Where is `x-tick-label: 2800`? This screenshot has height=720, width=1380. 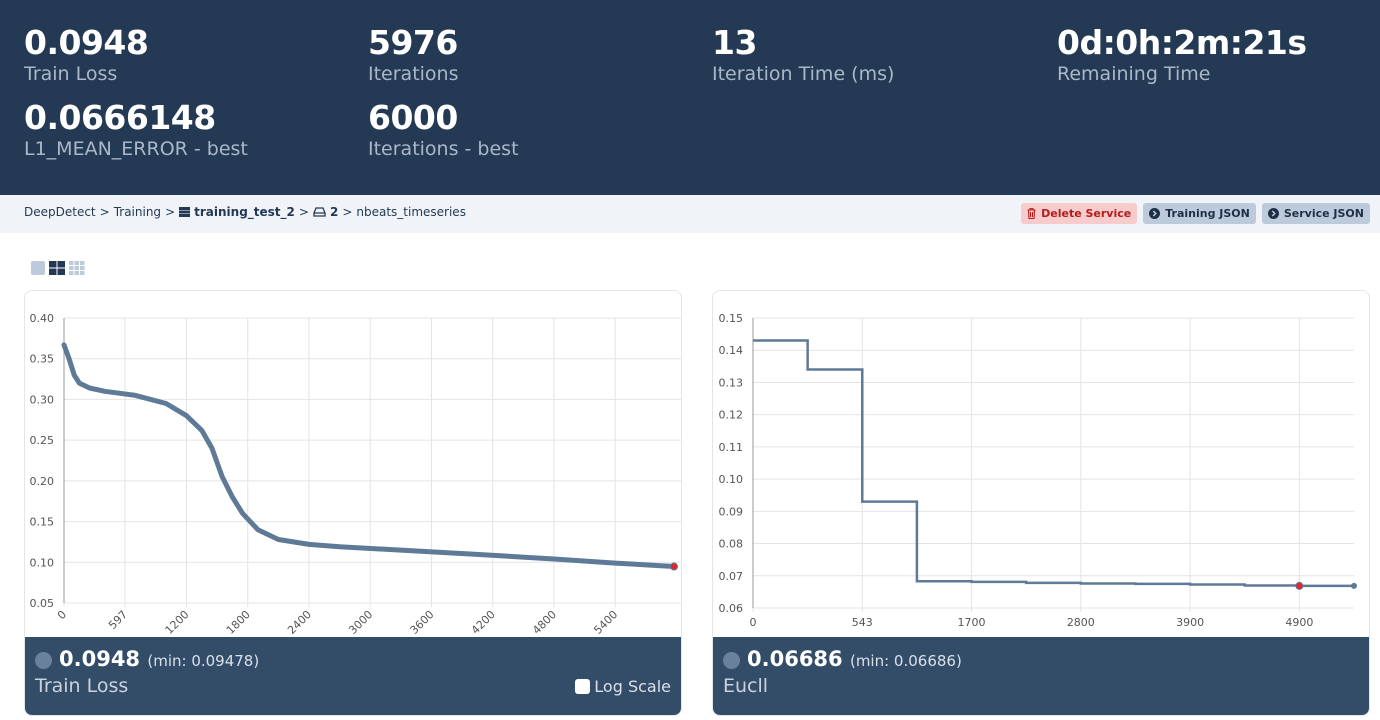
x-tick-label: 2800 is located at coordinates (1081, 622).